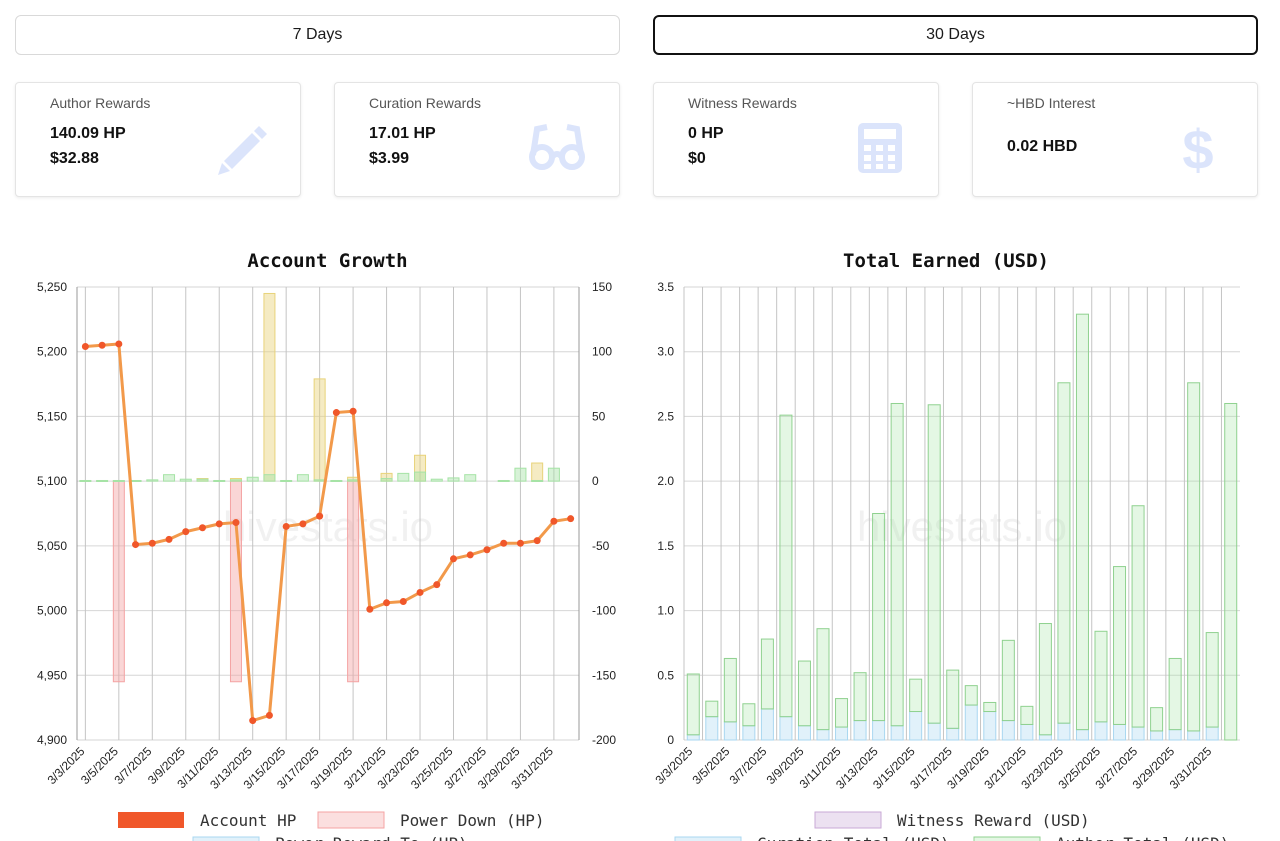 The width and height of the screenshot is (1280, 841). I want to click on y-left-tick-label: 5,250, so click(52, 287).